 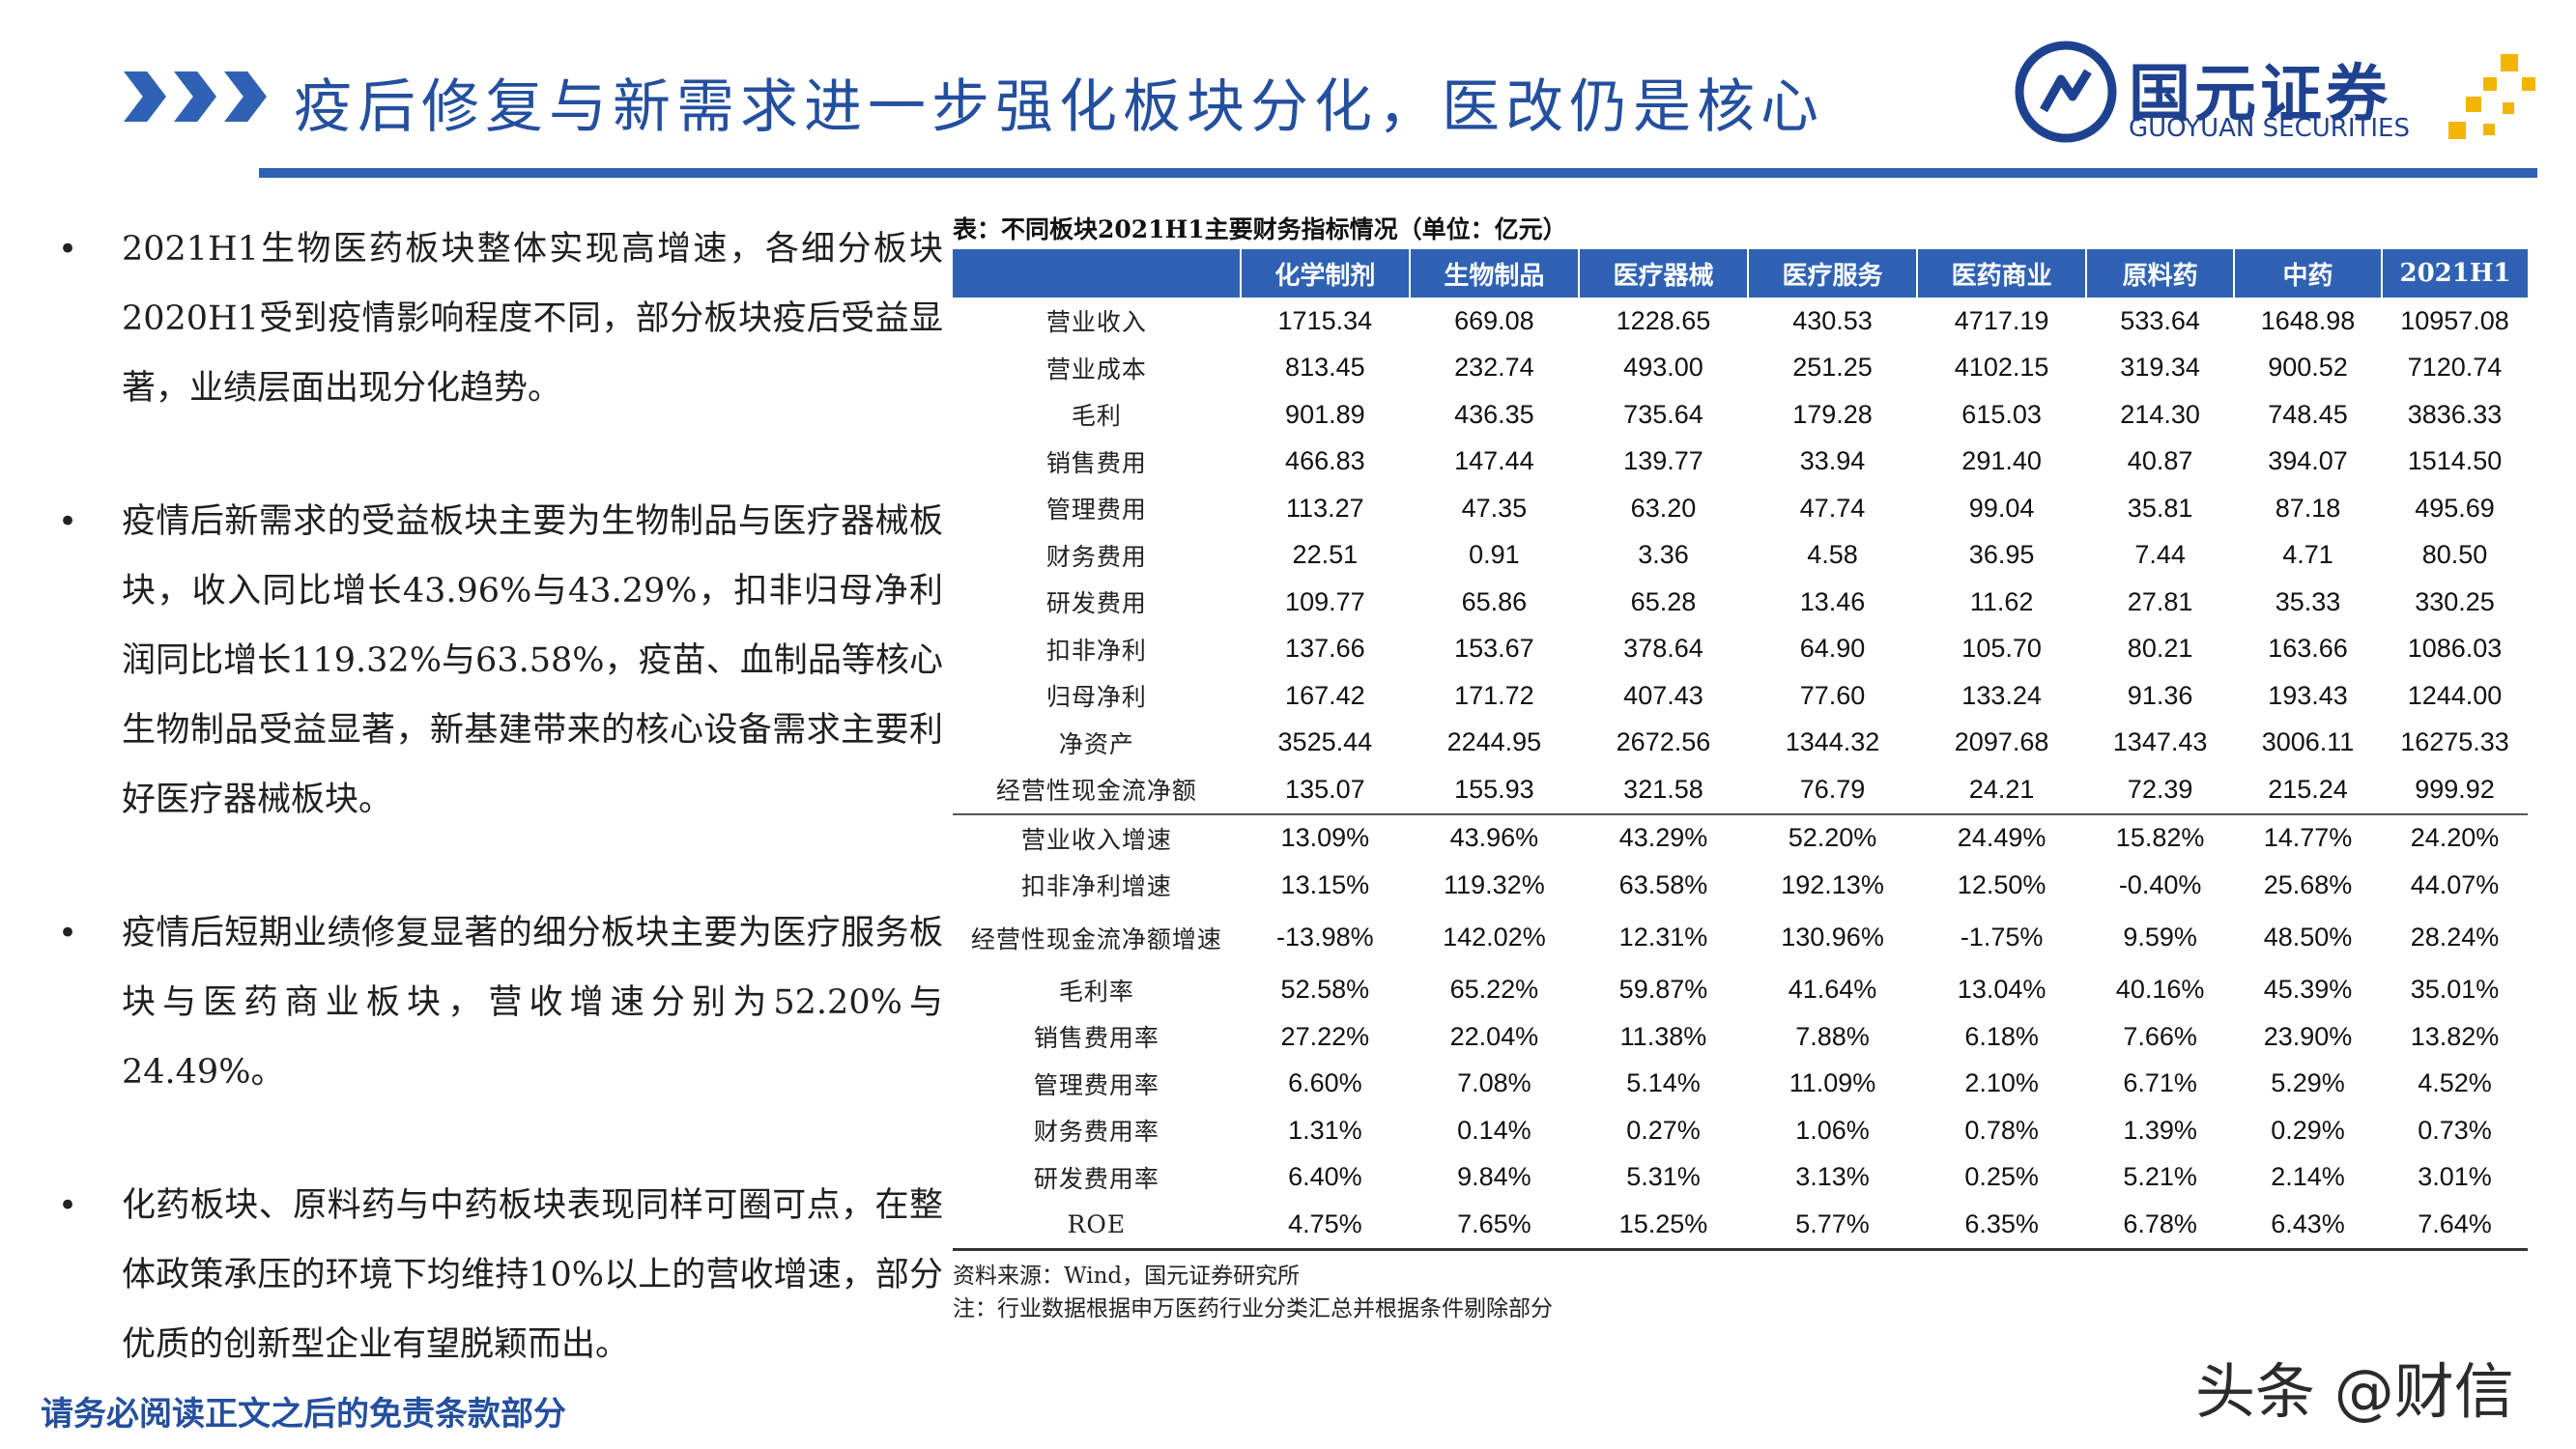 I want to click on company-logo: 国元证券 GUOYUAN SECURITIES, so click(x=2278, y=94).